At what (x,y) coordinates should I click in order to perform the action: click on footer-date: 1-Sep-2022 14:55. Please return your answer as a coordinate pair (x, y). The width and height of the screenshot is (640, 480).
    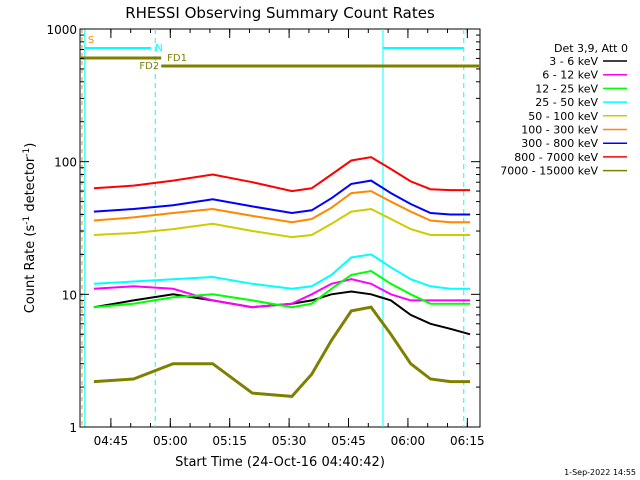
    Looking at the image, I should click on (600, 472).